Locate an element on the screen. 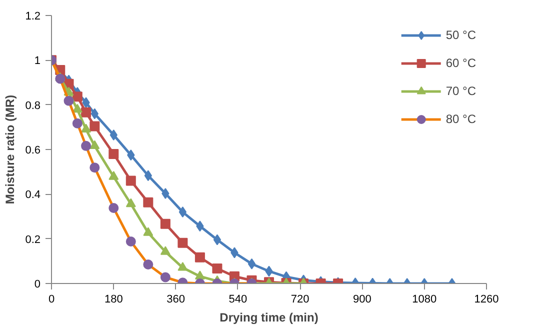 The width and height of the screenshot is (546, 327). legend-label: 80 °C is located at coordinates (461, 119).